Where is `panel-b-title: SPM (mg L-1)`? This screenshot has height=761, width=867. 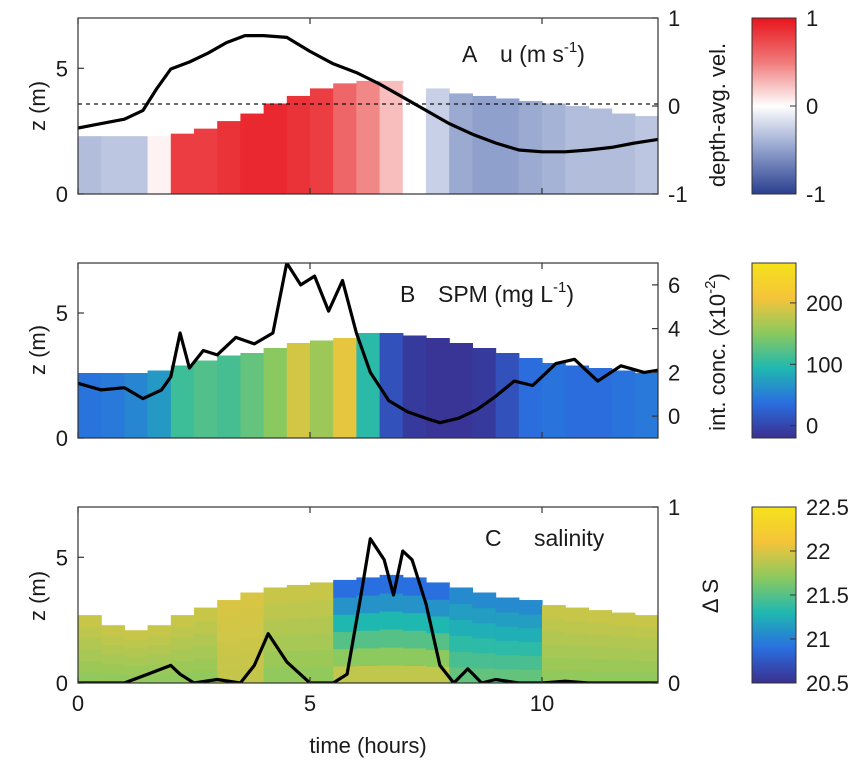
panel-b-title: SPM (mg L-1) is located at coordinates (506, 293).